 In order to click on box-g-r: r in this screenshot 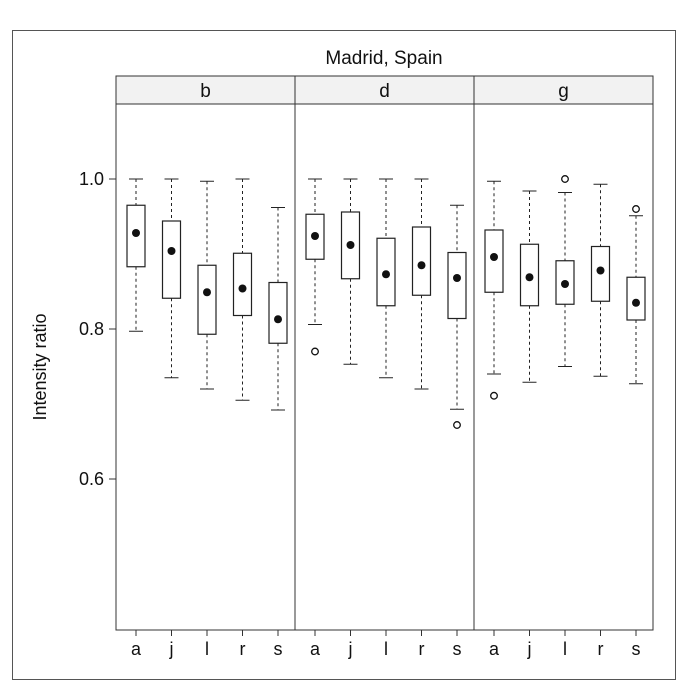, I will do `click(600, 421)`.